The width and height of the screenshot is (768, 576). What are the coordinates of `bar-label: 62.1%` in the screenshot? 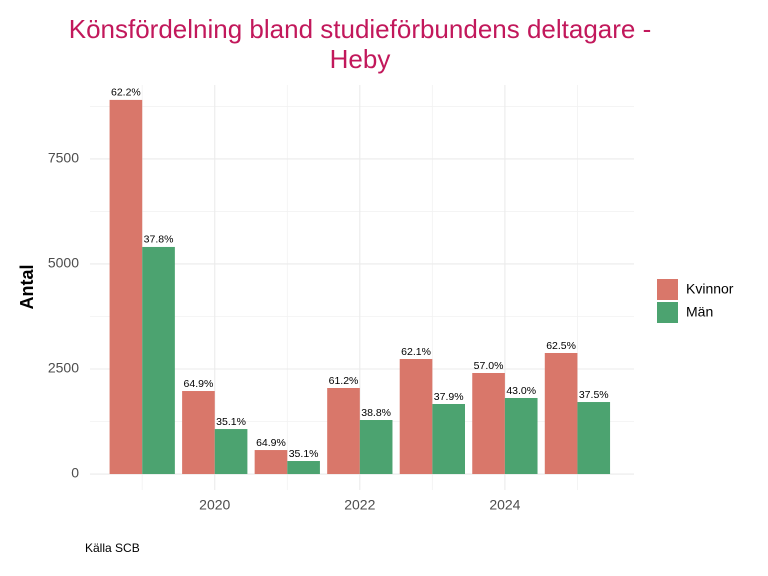 It's located at (416, 352).